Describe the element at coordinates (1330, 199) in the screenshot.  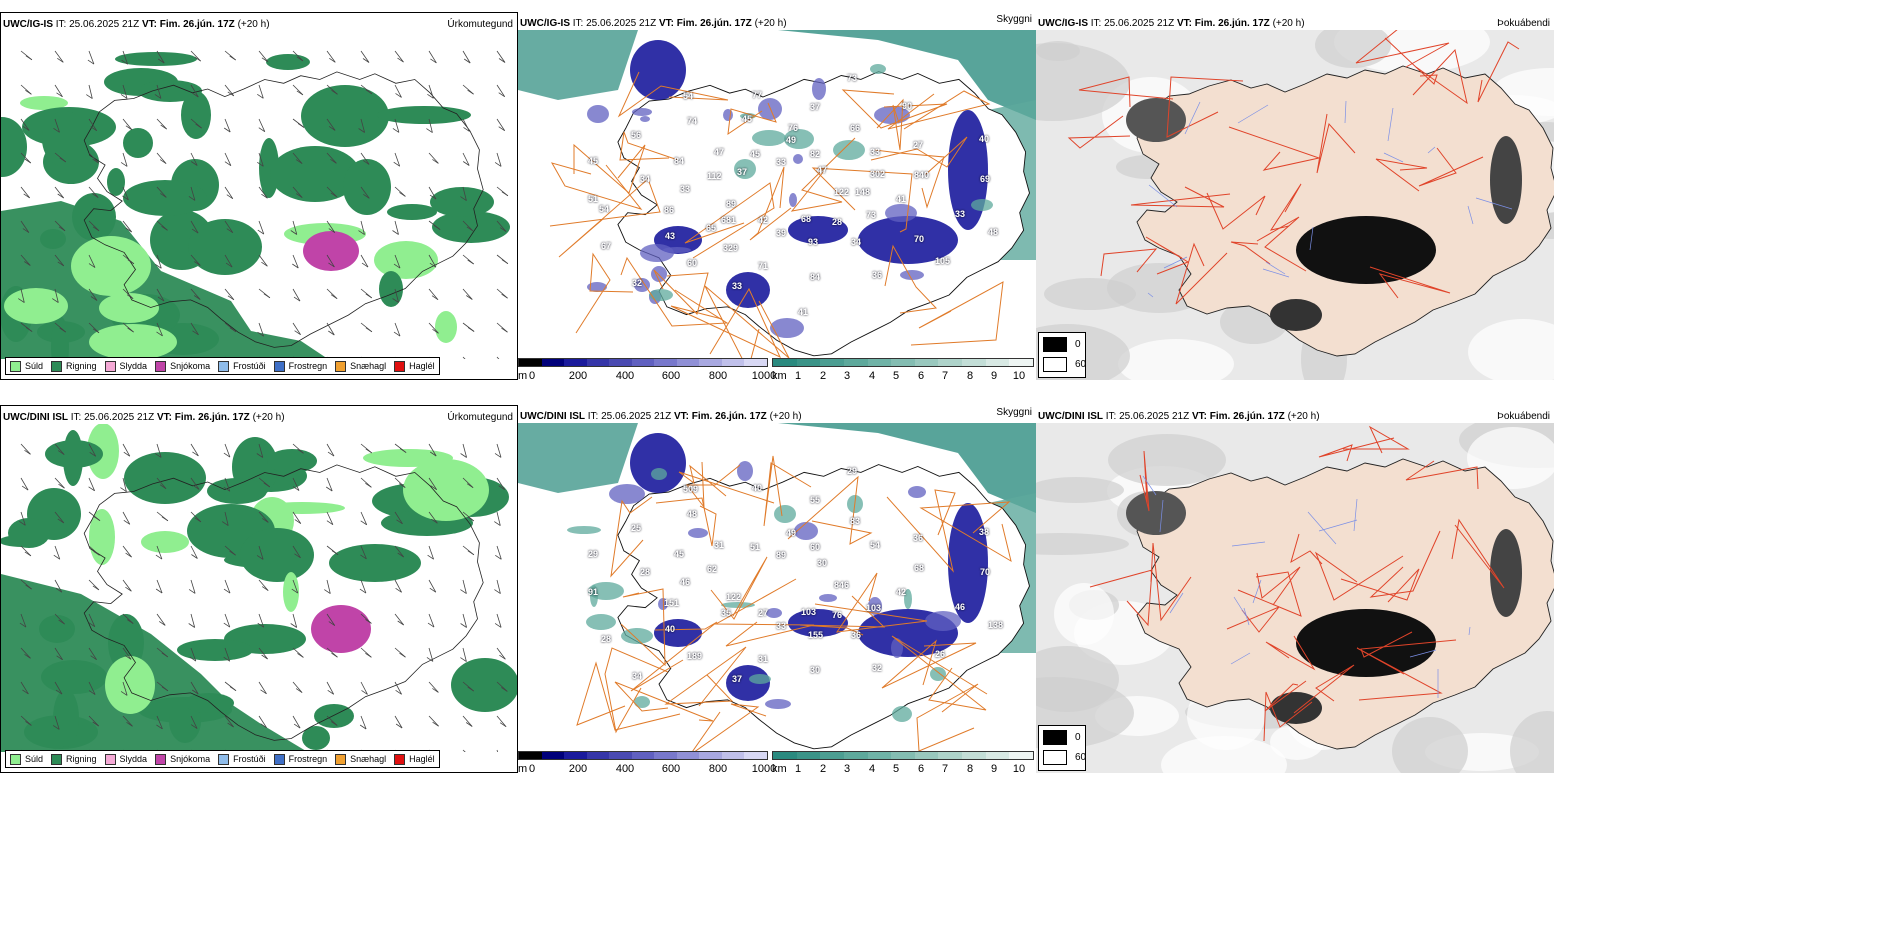
I see `rivers` at that location.